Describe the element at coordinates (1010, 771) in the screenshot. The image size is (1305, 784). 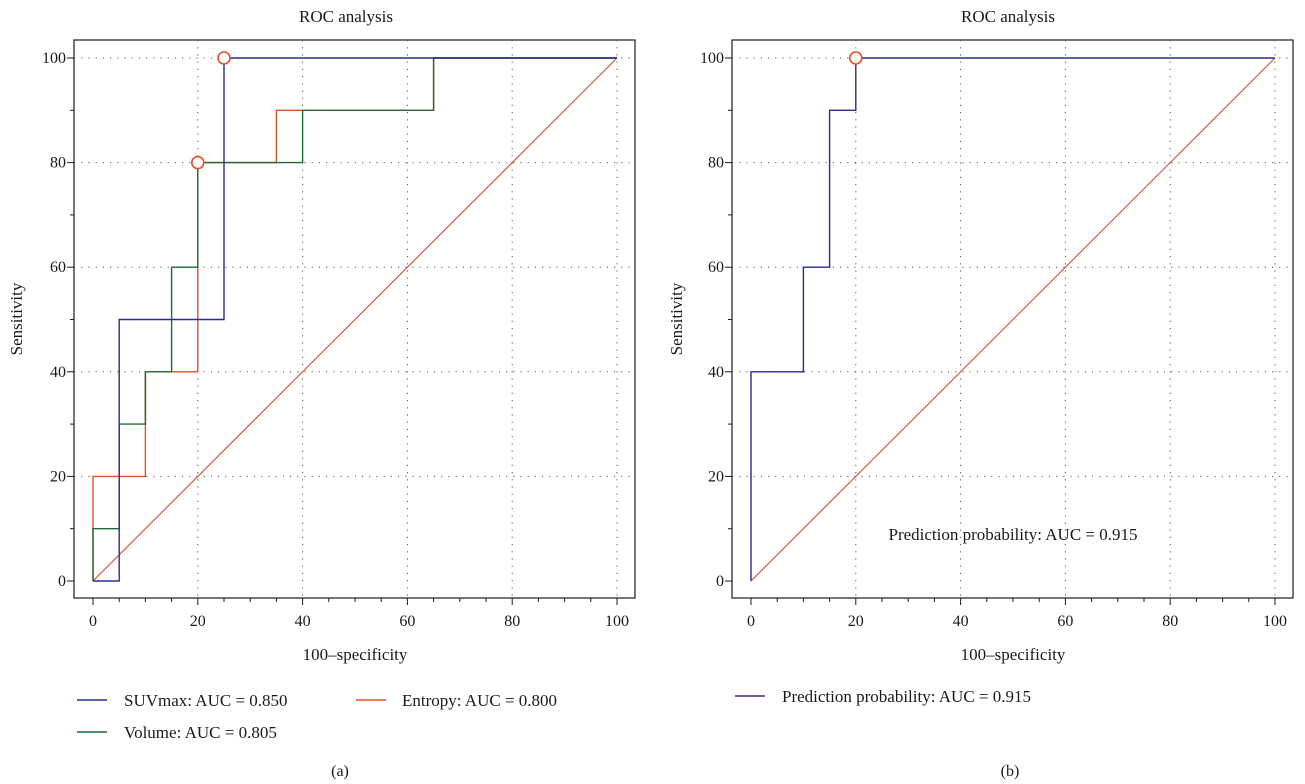
I see `panel-label-b: (b)` at that location.